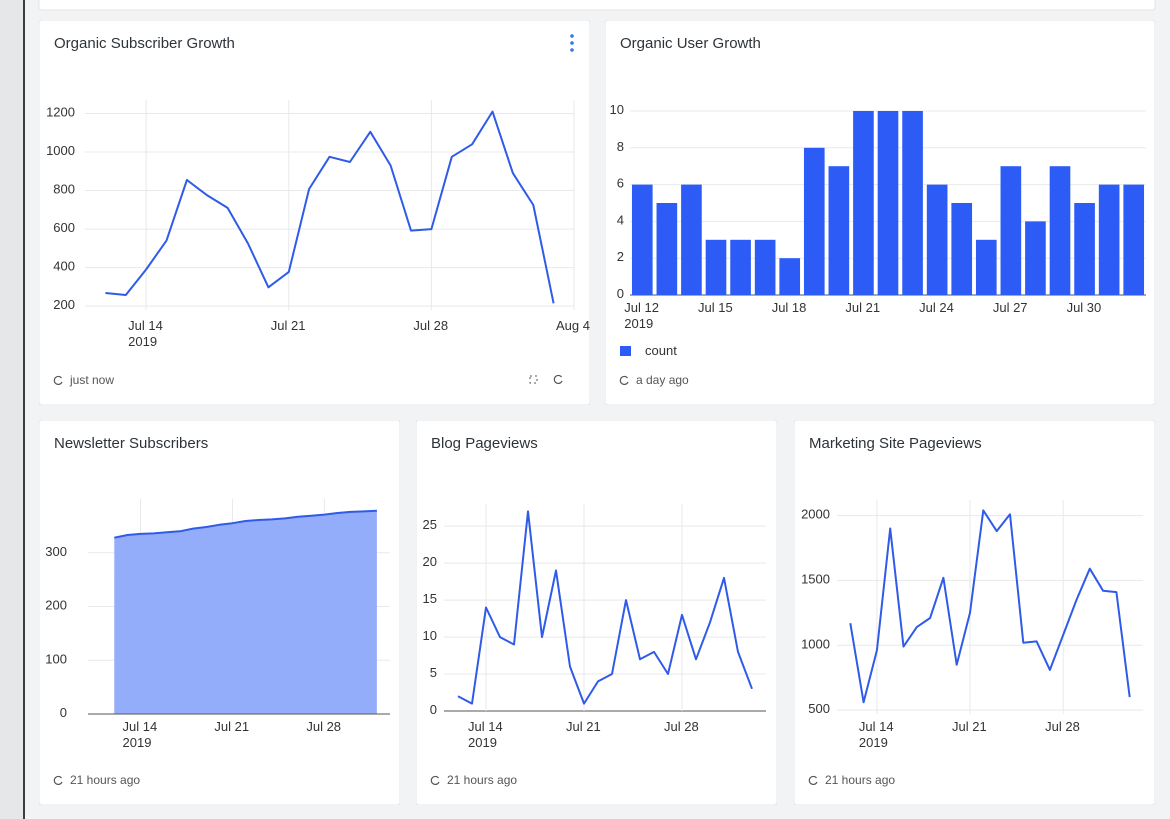 This screenshot has width=1170, height=819. I want to click on refreshed-label: just now, so click(91, 380).